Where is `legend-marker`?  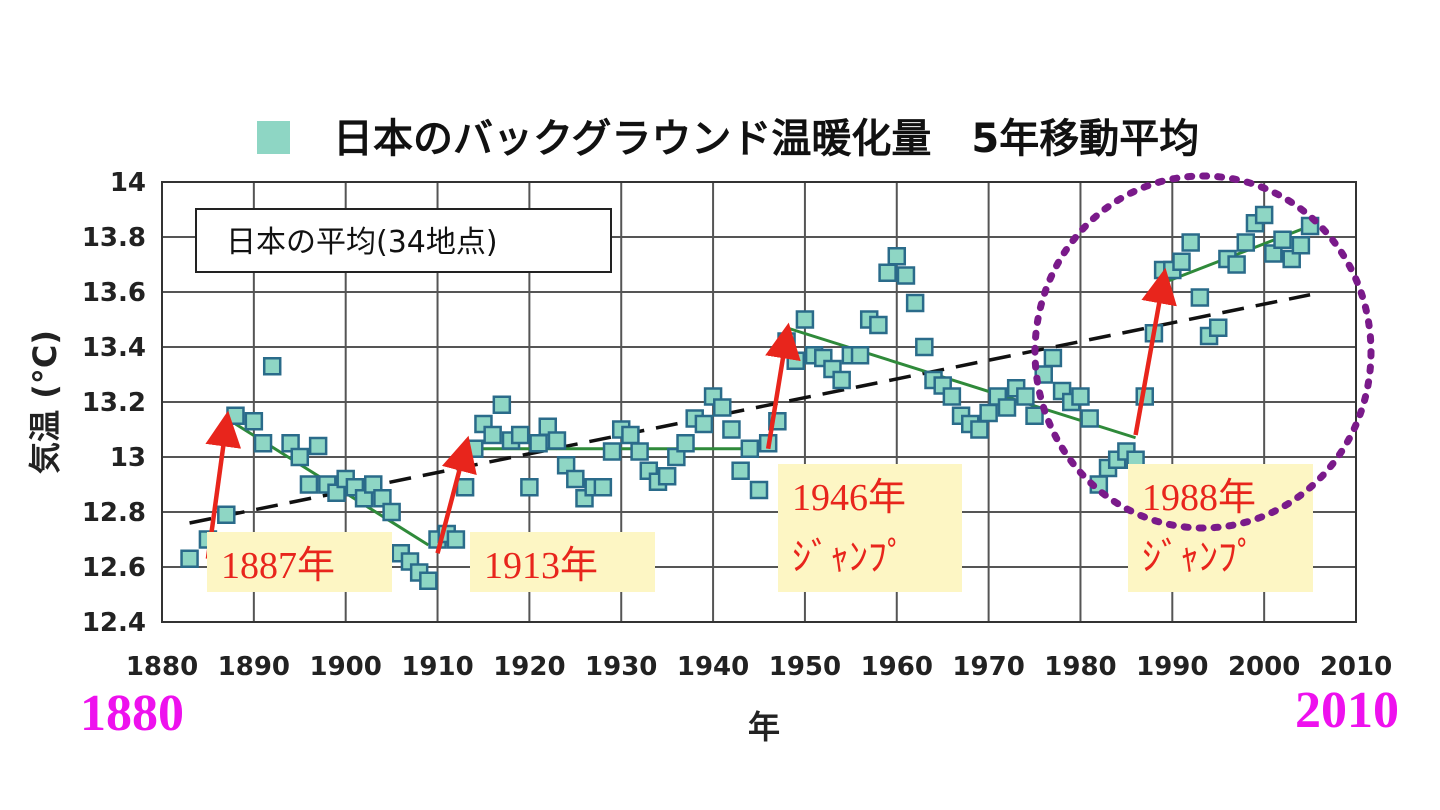
legend-marker is located at coordinates (273, 137).